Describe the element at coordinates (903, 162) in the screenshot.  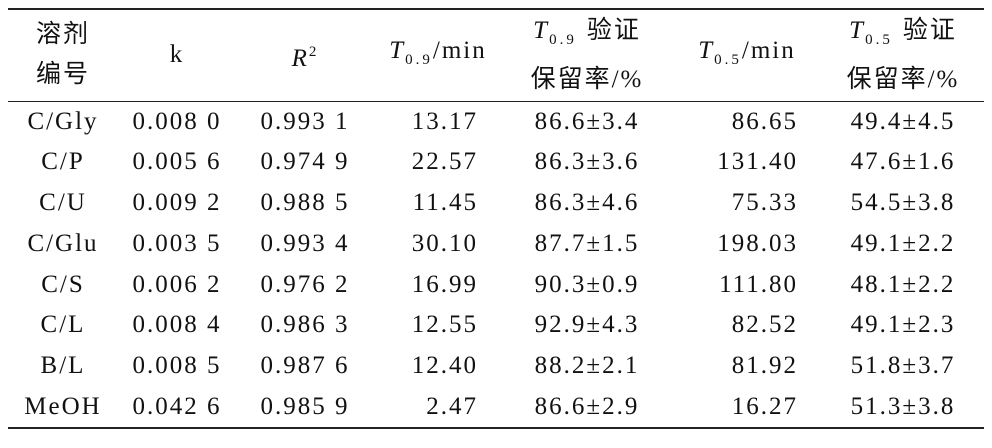
I see `table-cell: 47.6±1.6` at that location.